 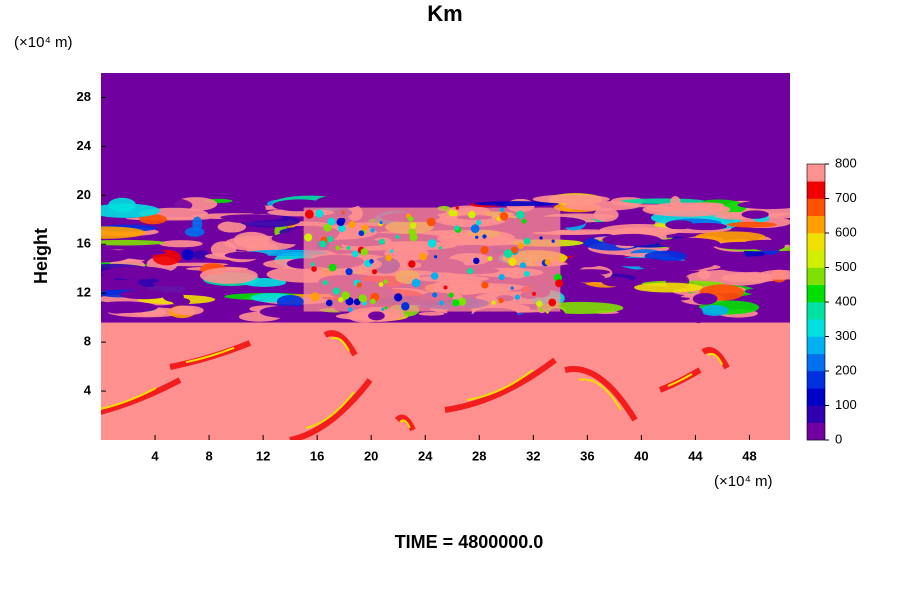 I want to click on x-tick-label: 28, so click(x=479, y=455).